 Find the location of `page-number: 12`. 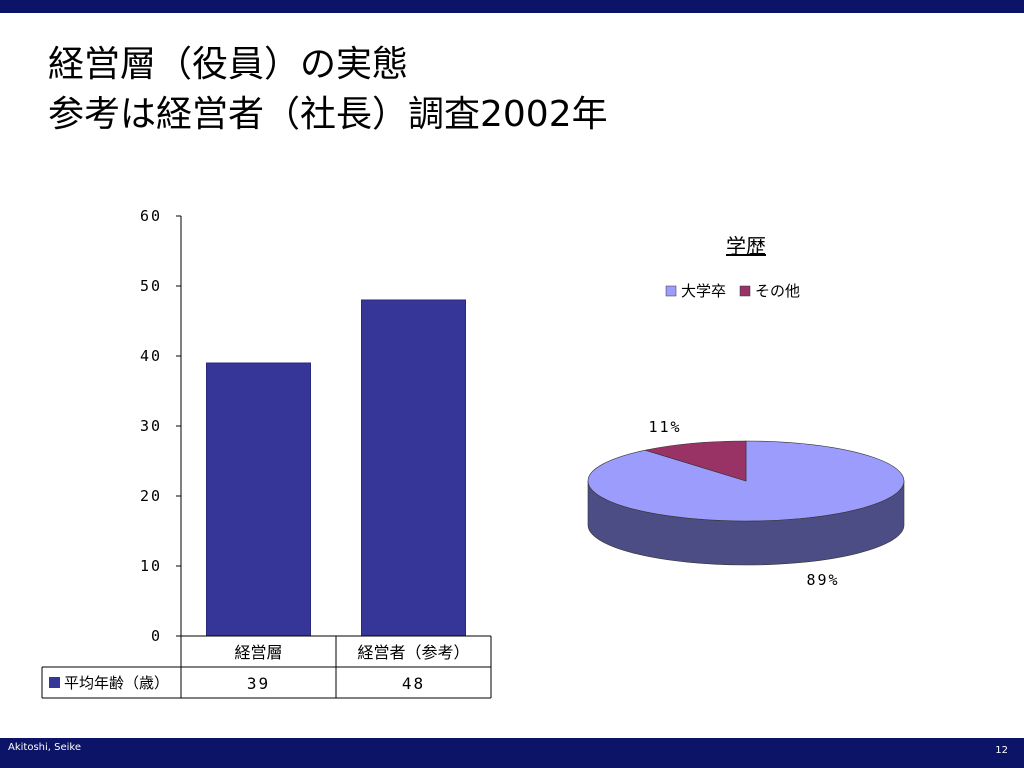

page-number: 12 is located at coordinates (1001, 750).